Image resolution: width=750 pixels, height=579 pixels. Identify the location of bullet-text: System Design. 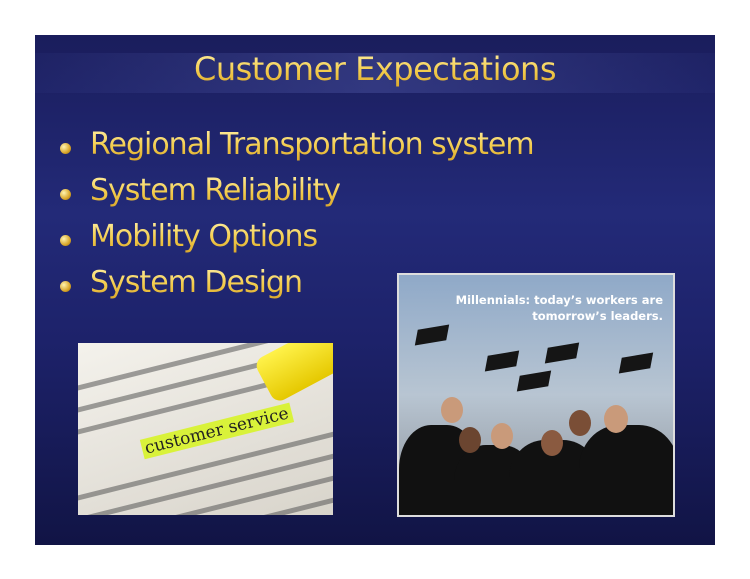
(196, 282).